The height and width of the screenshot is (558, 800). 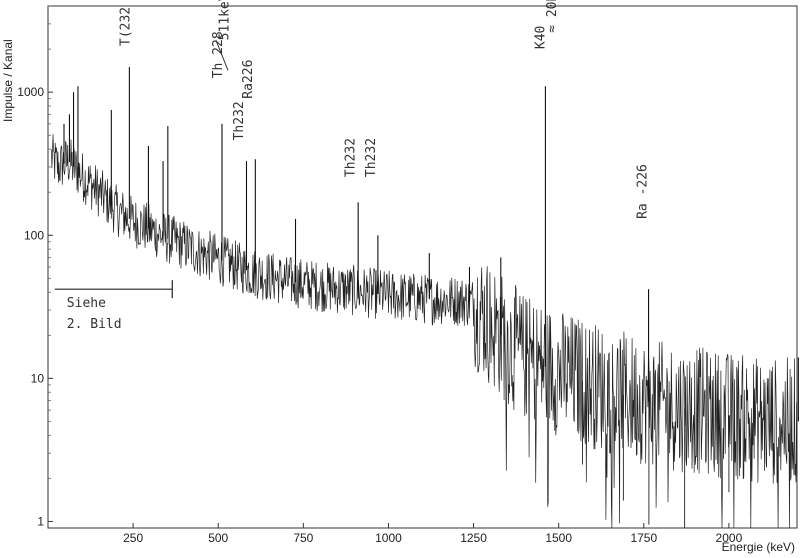 What do you see at coordinates (558, 538) in the screenshot?
I see `x-tick-label-1500: 1500` at bounding box center [558, 538].